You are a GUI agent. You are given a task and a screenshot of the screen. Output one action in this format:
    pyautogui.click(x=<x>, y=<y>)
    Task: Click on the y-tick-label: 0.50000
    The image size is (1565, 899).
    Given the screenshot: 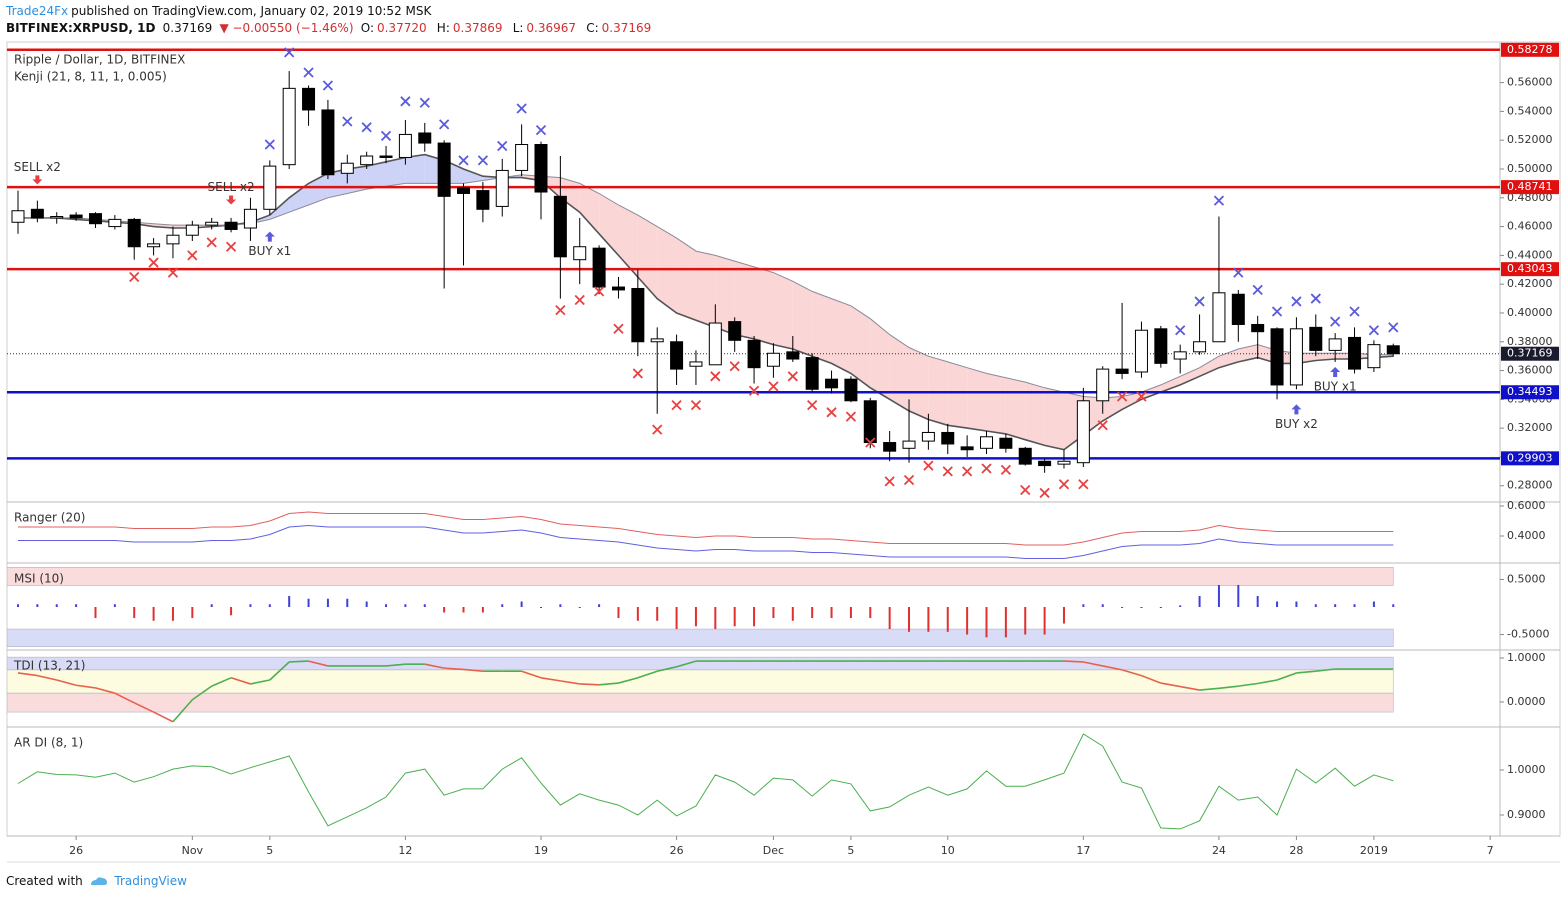 What is the action you would take?
    pyautogui.click(x=1530, y=168)
    